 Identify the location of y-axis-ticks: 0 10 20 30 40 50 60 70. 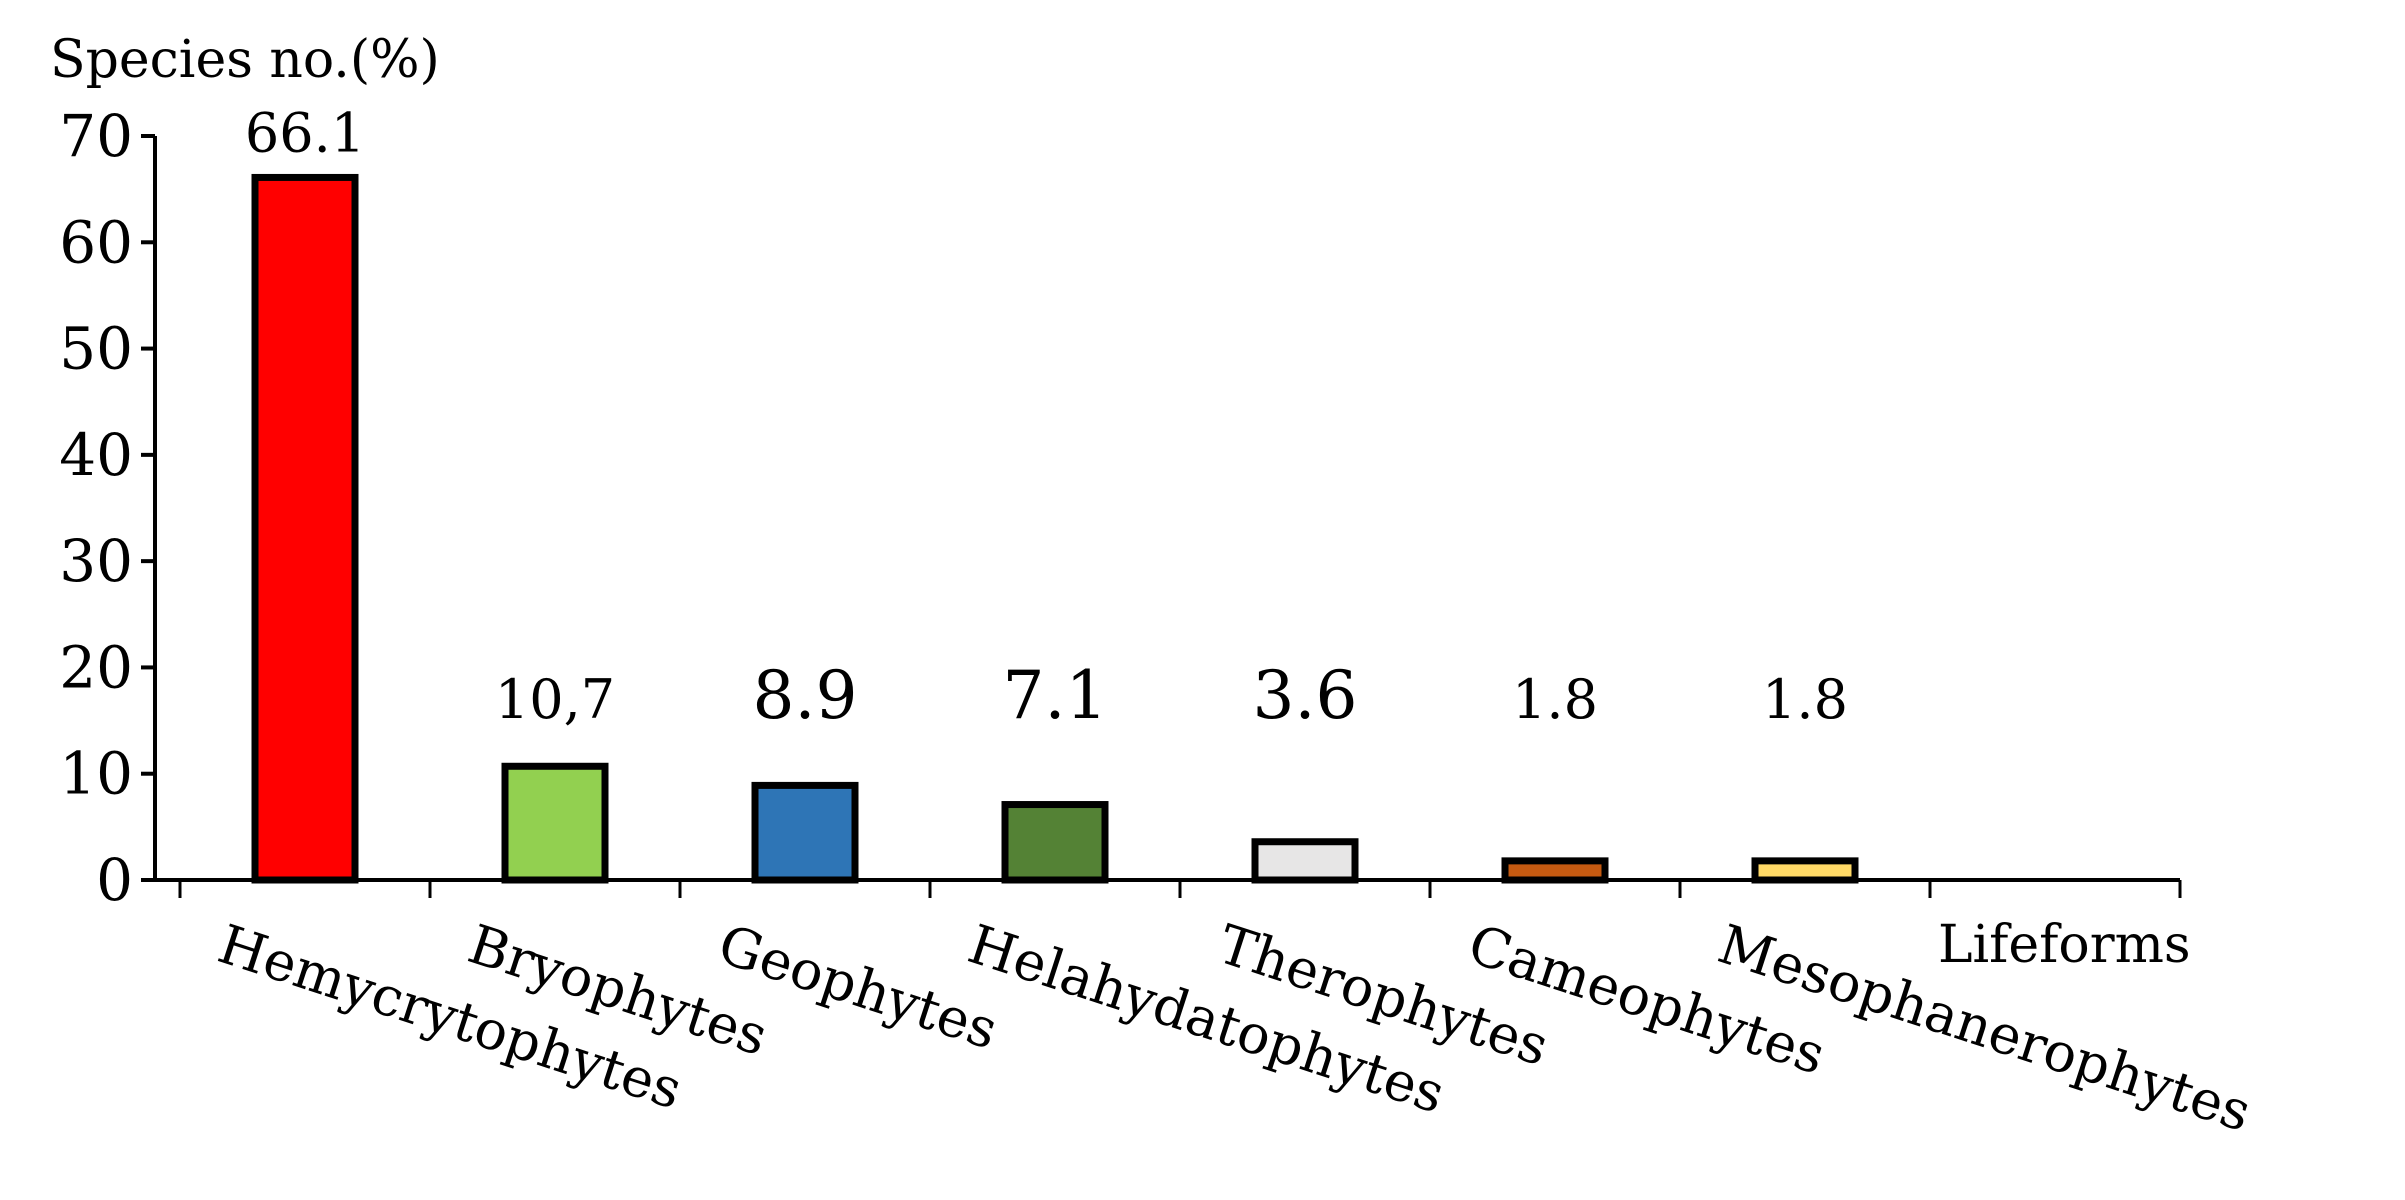
(107, 508).